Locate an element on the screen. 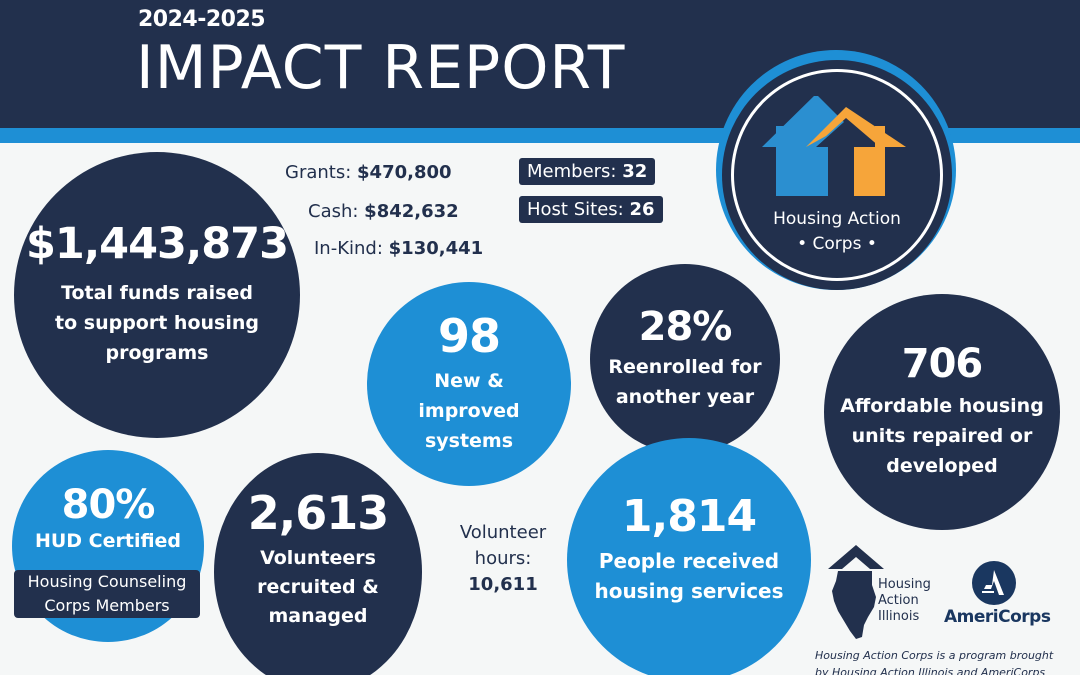 Image resolution: width=1080 pixels, height=675 pixels. people-served-circle: 1,814 People received housing services is located at coordinates (689, 556).